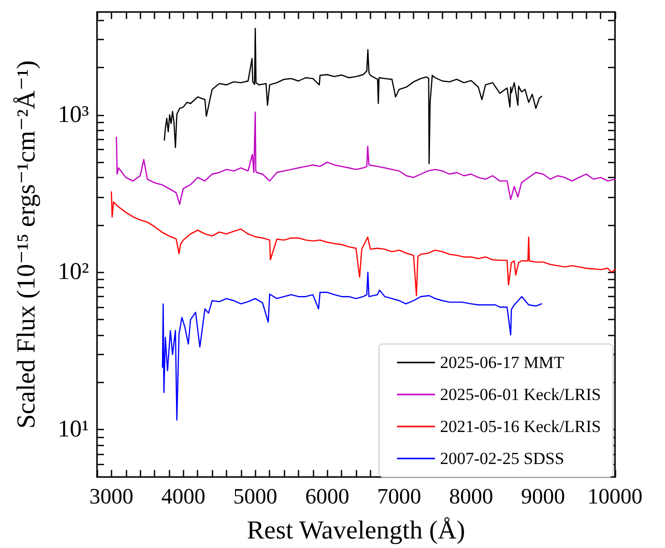 This screenshot has width=665, height=548. I want to click on legend-label: 2025-06-17 MMT, so click(502, 362).